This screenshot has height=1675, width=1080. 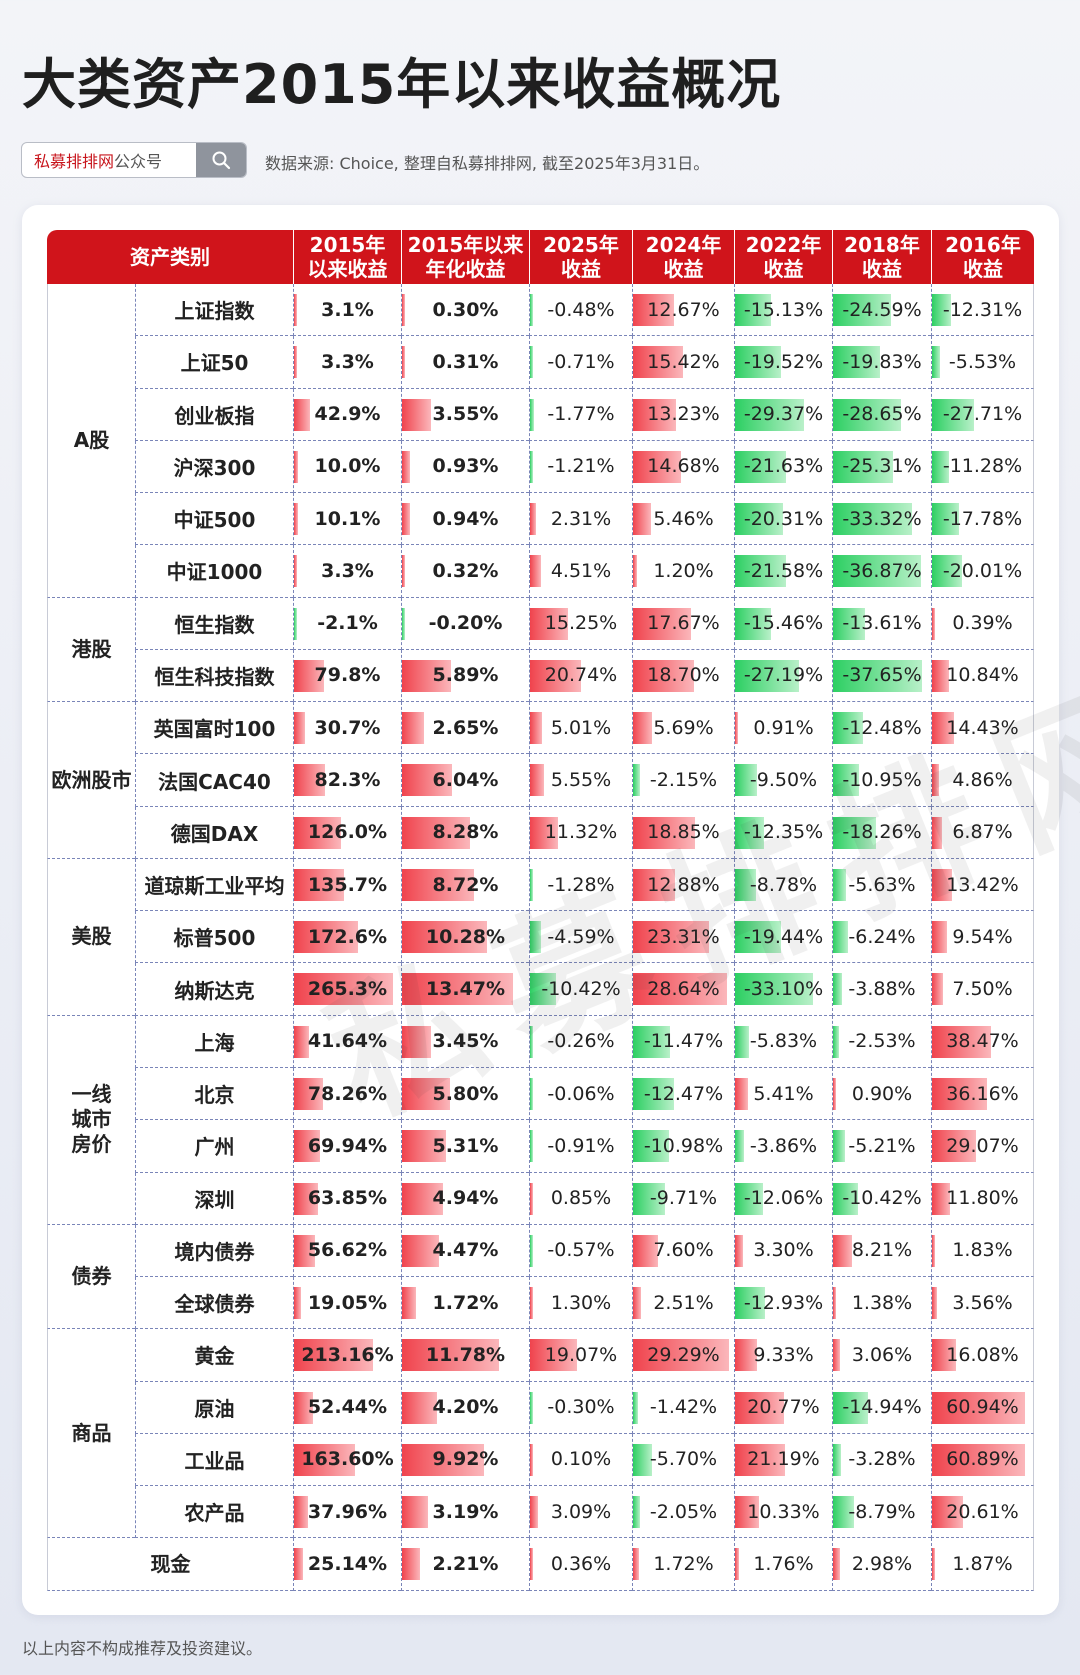 I want to click on table-cell: 2.21%, so click(x=465, y=1564).